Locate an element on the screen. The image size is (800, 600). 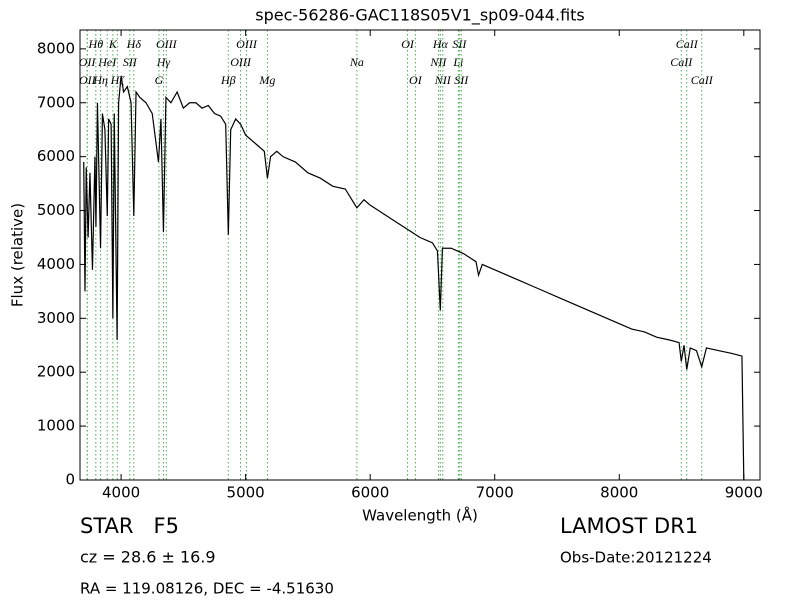
y-tick-label: 3000 is located at coordinates (56, 318).